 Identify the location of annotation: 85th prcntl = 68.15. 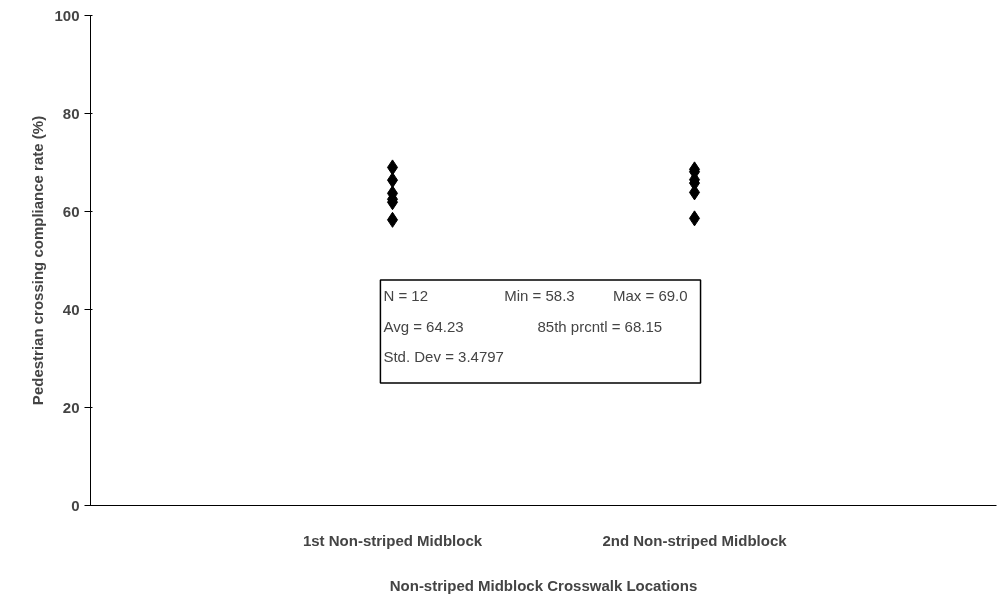
(600, 326).